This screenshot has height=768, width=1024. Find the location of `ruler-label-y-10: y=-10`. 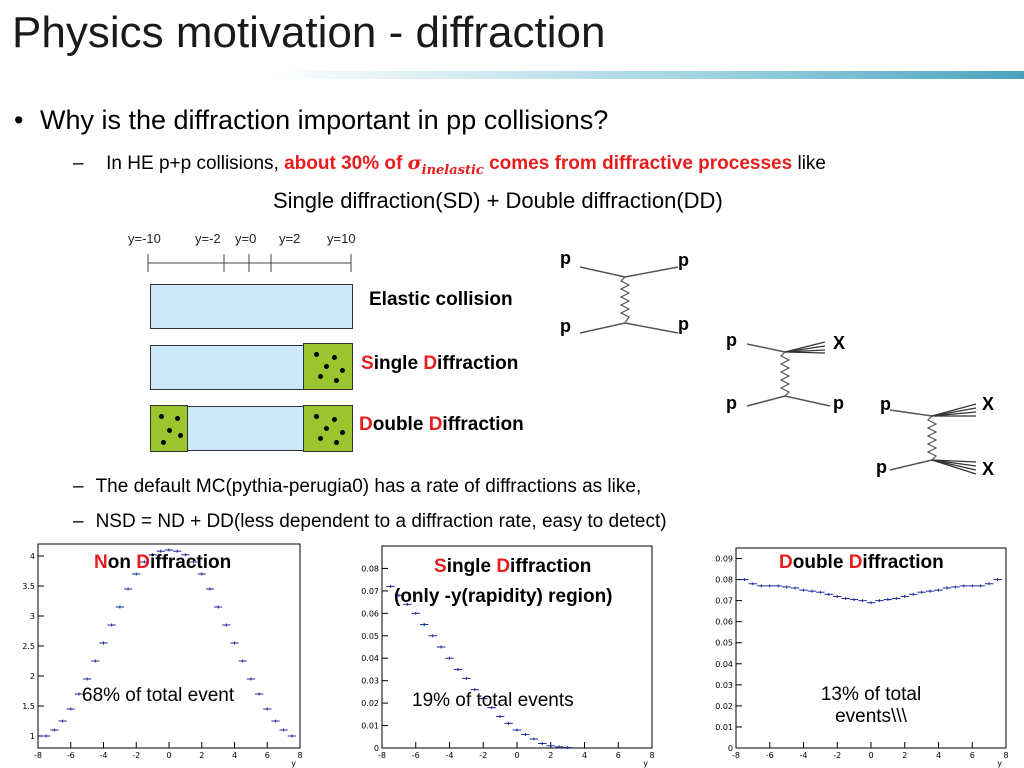

ruler-label-y-10: y=-10 is located at coordinates (144, 238).